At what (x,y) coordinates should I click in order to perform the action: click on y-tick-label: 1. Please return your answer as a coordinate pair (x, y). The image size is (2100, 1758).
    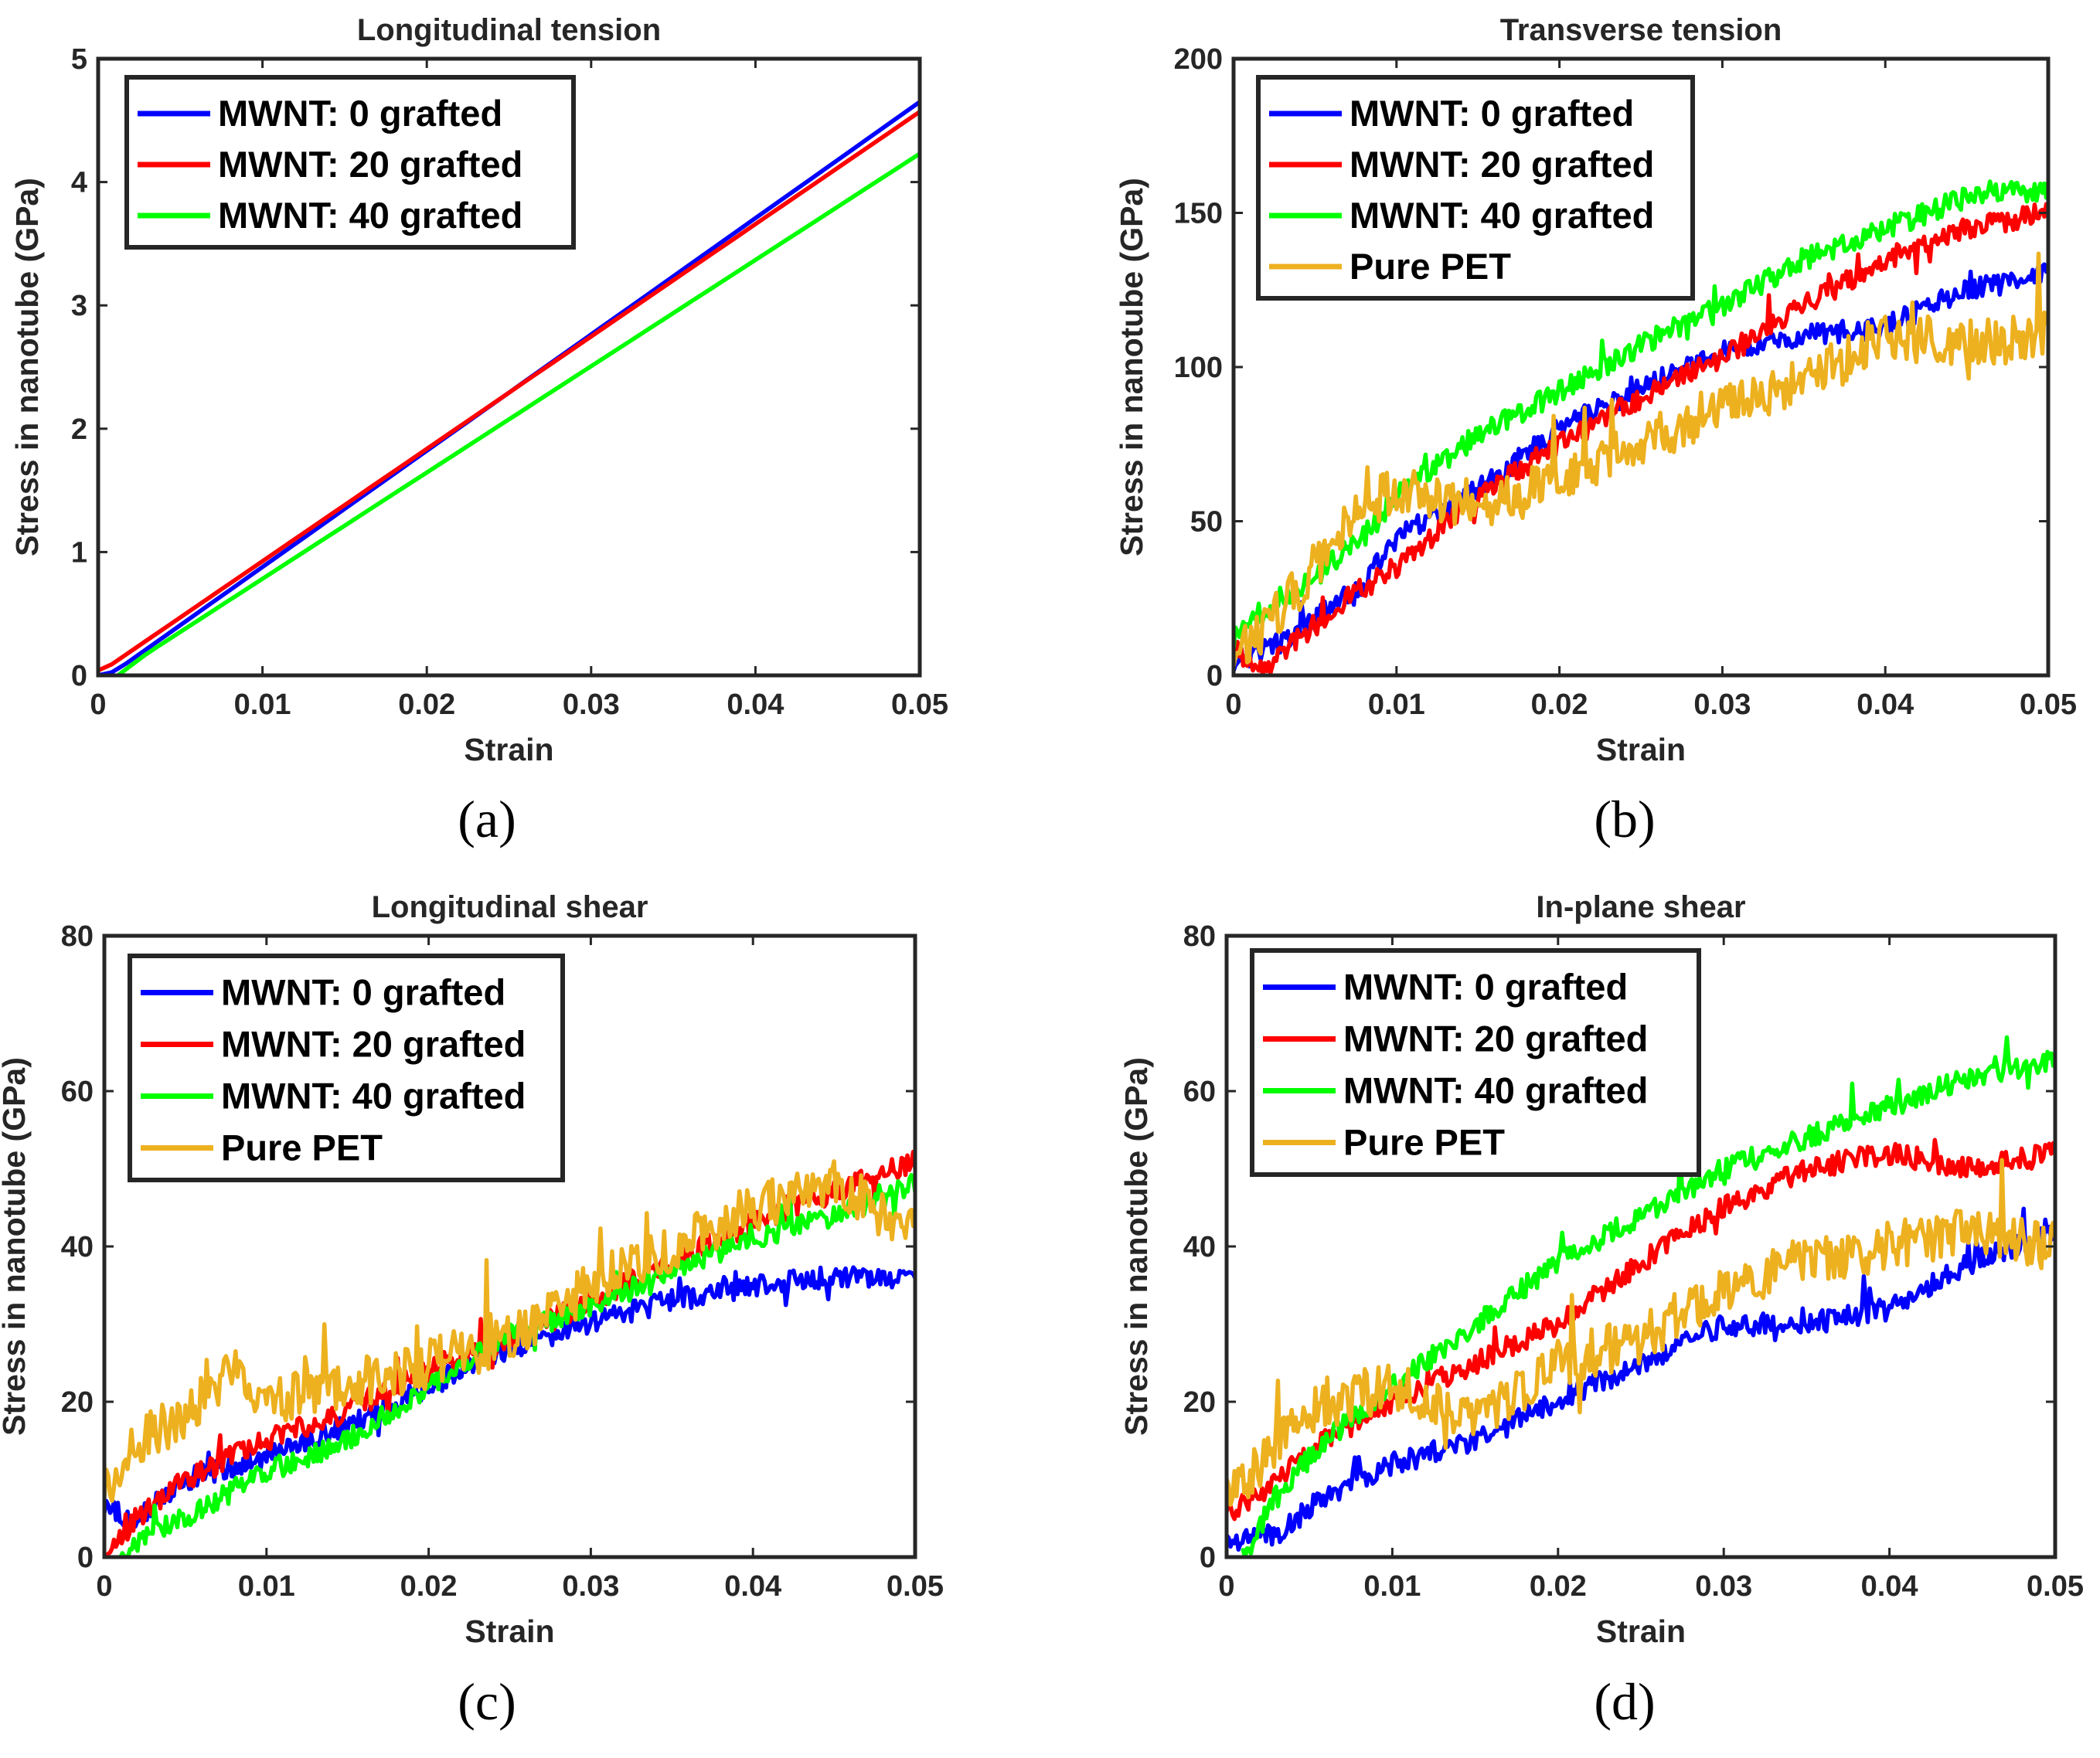
    Looking at the image, I should click on (79, 552).